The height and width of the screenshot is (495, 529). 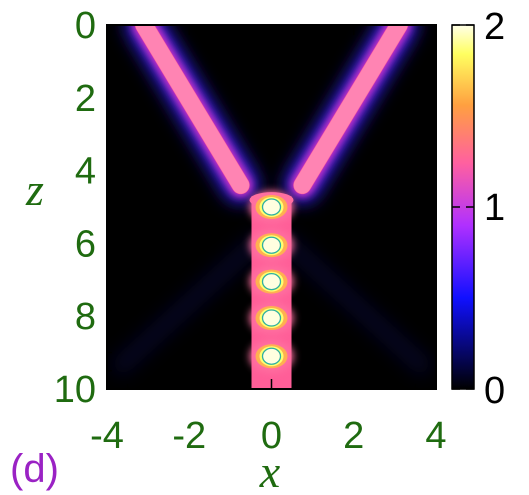 I want to click on y-tick-label: 8, so click(x=85, y=317).